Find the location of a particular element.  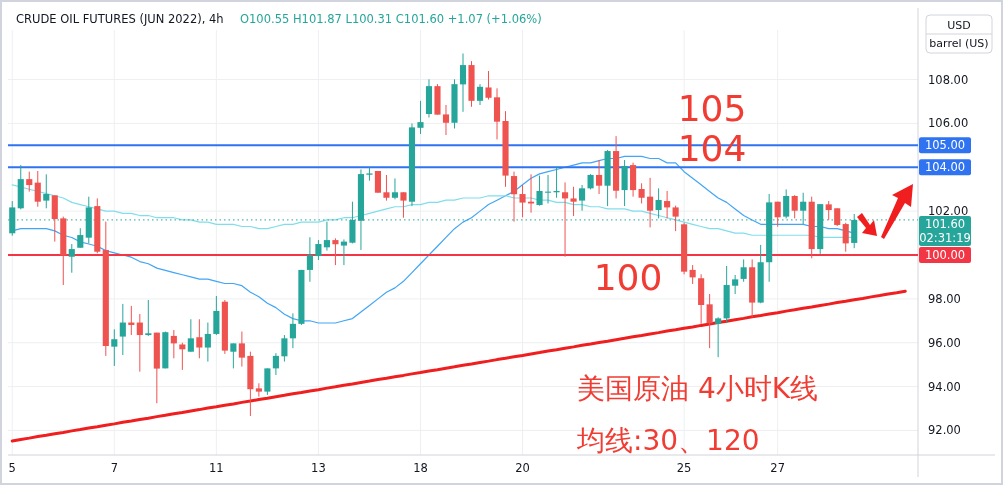

y-axis-title: USD barrel (US) is located at coordinates (959, 34).